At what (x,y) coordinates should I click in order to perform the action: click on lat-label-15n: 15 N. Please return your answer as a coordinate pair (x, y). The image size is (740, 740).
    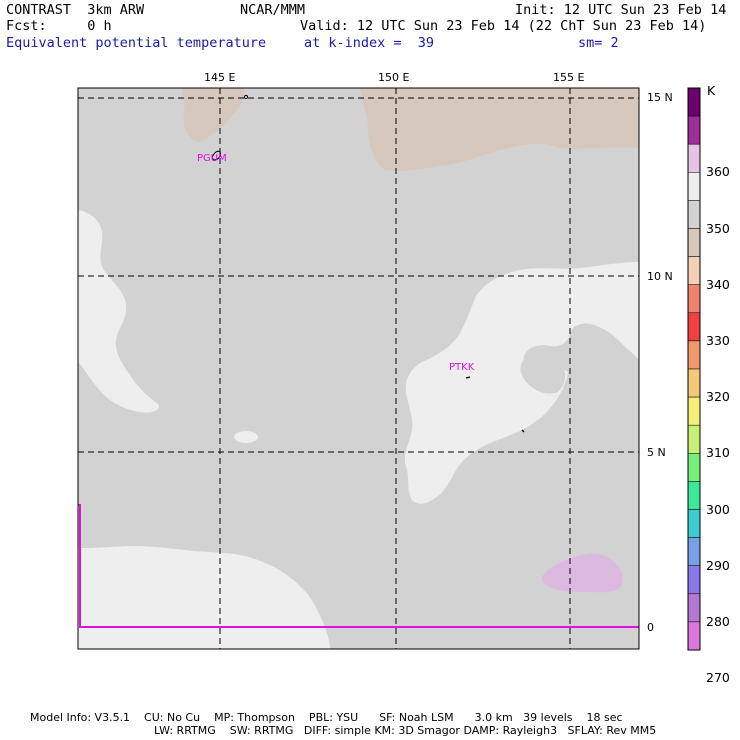
    Looking at the image, I should click on (660, 97).